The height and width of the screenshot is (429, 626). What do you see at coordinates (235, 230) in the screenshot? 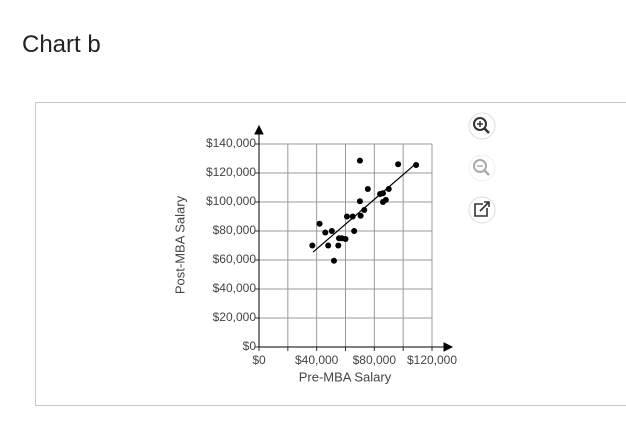
I see `y-tick-label: $80,000` at bounding box center [235, 230].